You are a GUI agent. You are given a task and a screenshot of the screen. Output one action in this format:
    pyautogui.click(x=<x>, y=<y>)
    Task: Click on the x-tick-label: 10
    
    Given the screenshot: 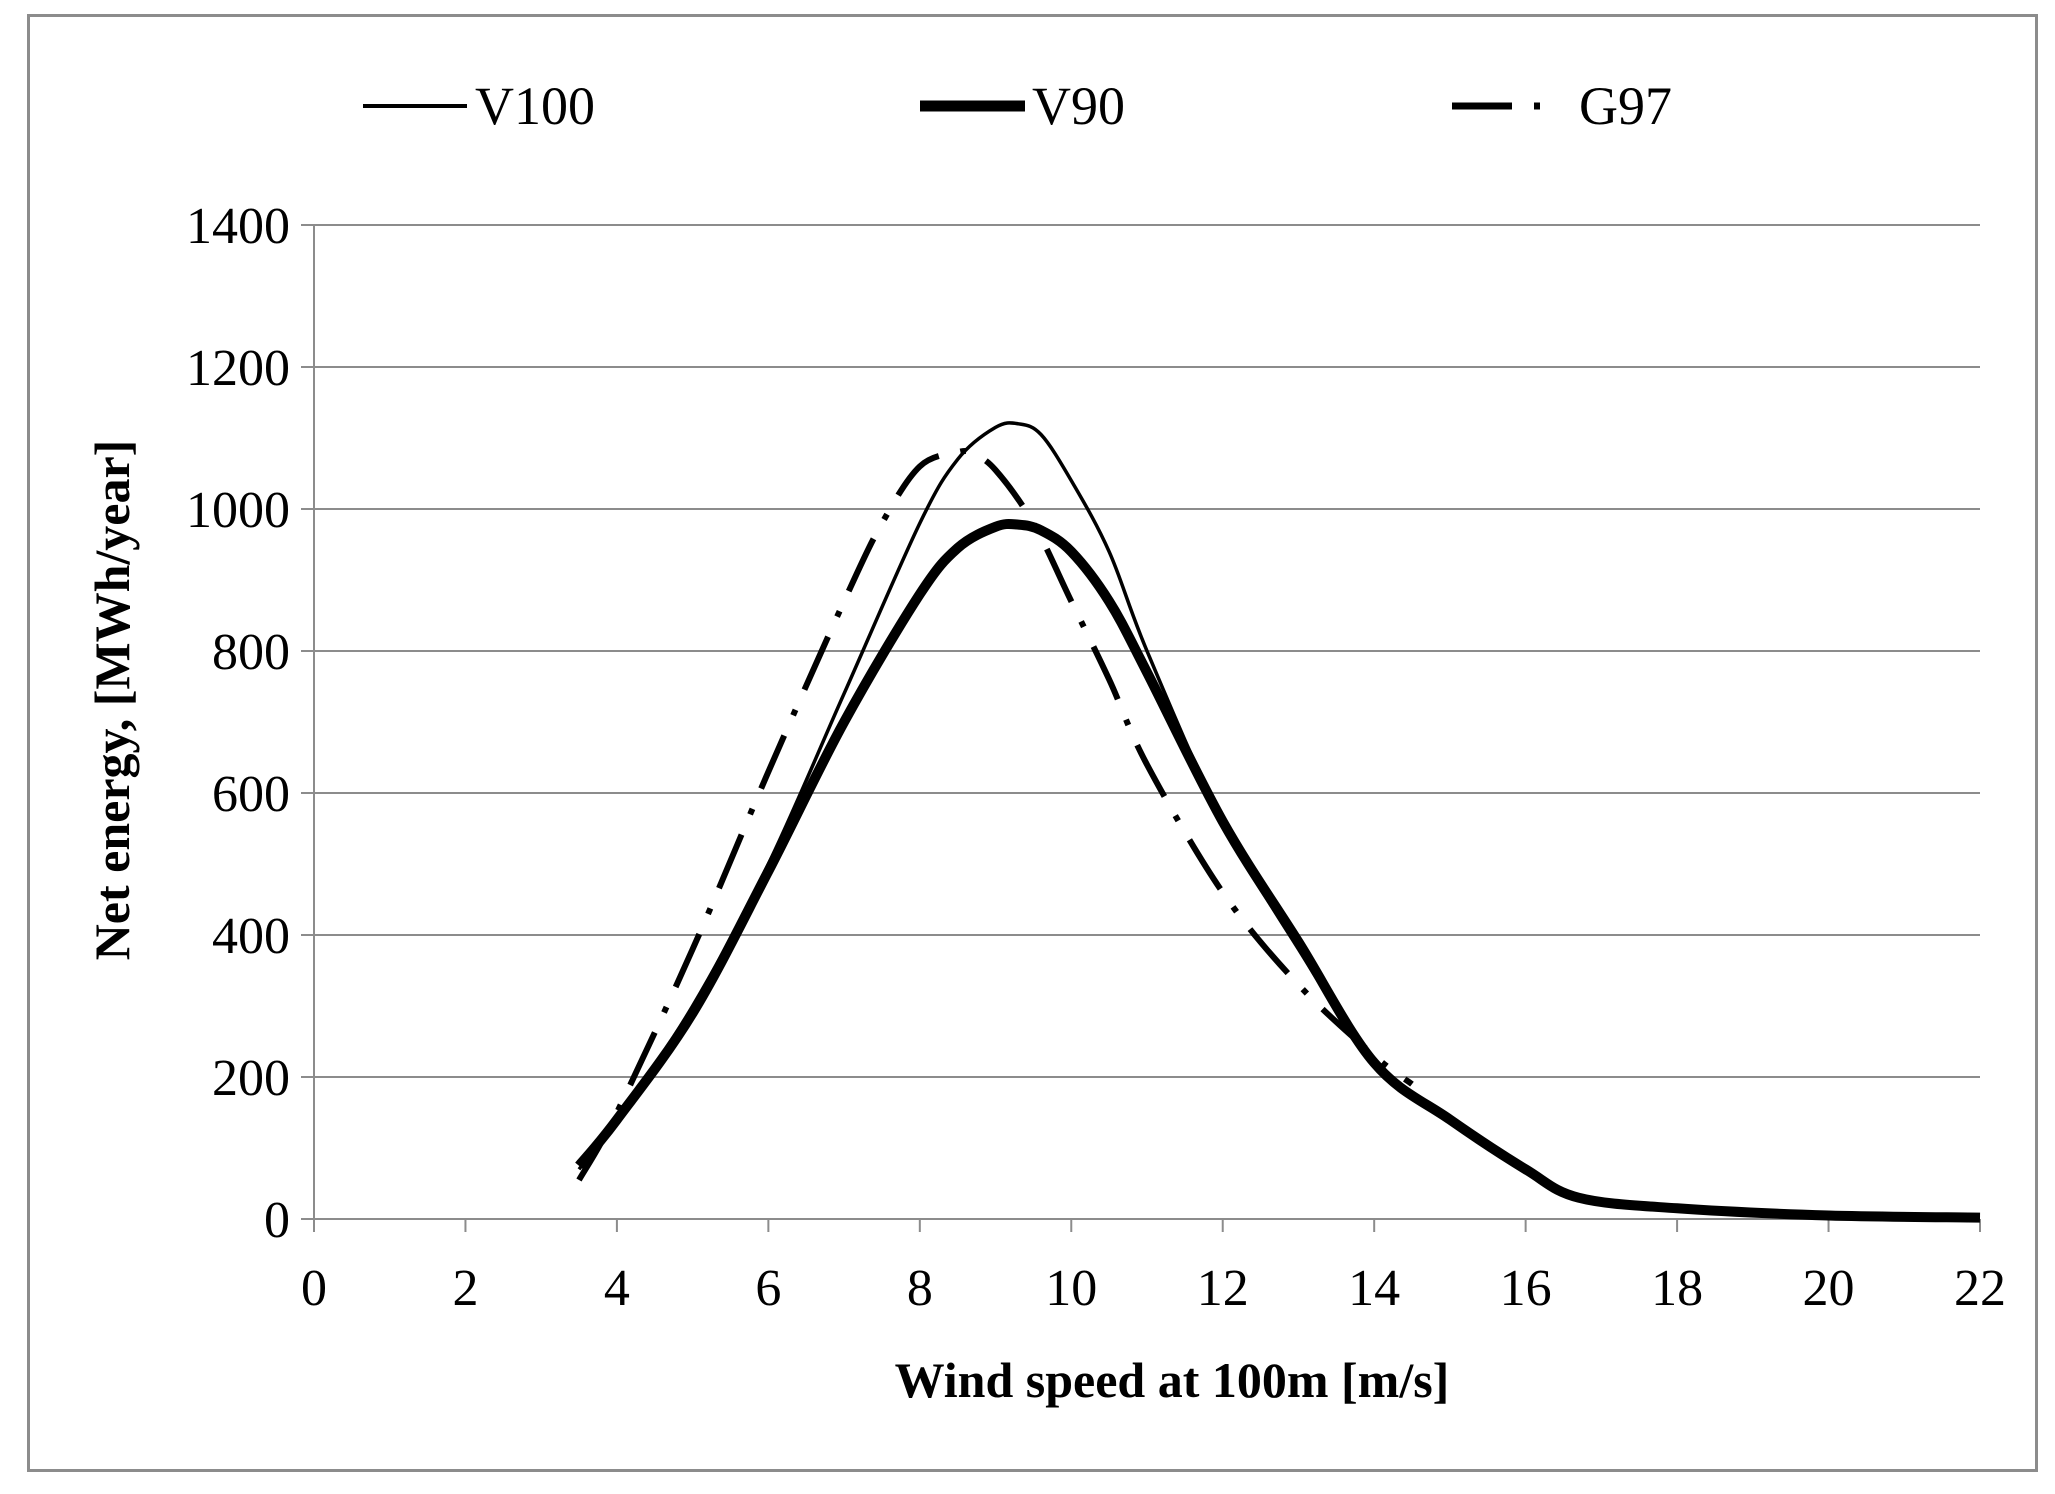 What is the action you would take?
    pyautogui.click(x=1071, y=1288)
    